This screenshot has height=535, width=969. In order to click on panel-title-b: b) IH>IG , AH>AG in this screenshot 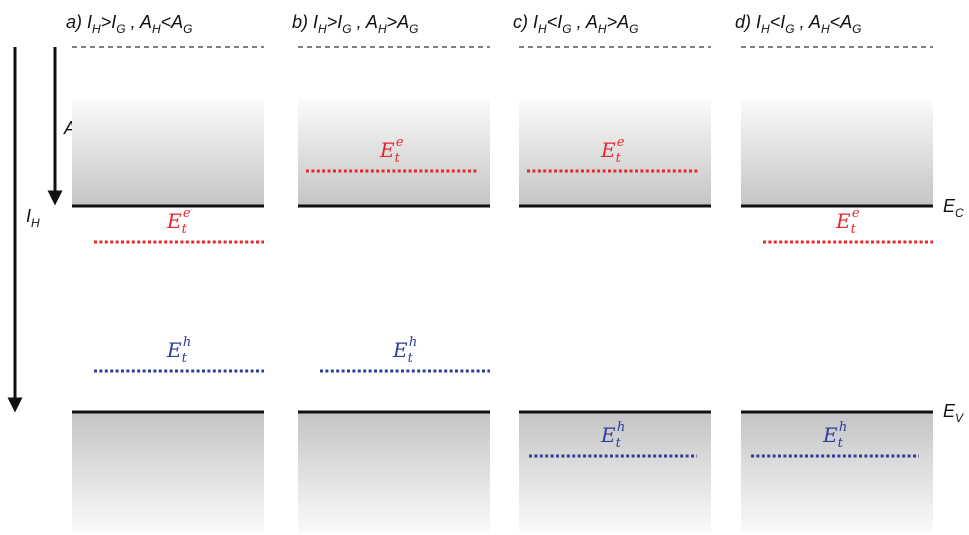, I will do `click(355, 24)`.